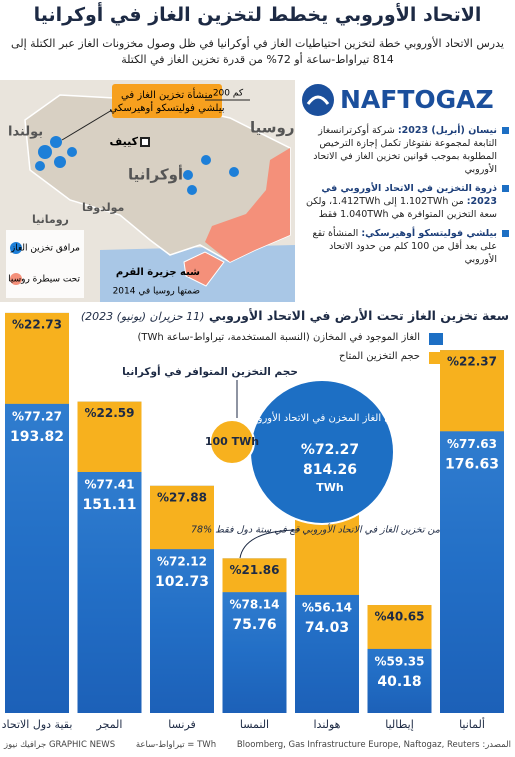 The image size is (515, 757). I want to click on x-tick-label: ألمانيا, so click(472, 724).